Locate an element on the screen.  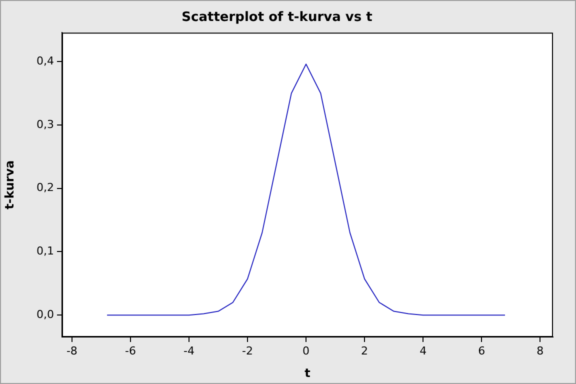
chart-title: Scatterplot of t-kurva vs t is located at coordinates (277, 18).